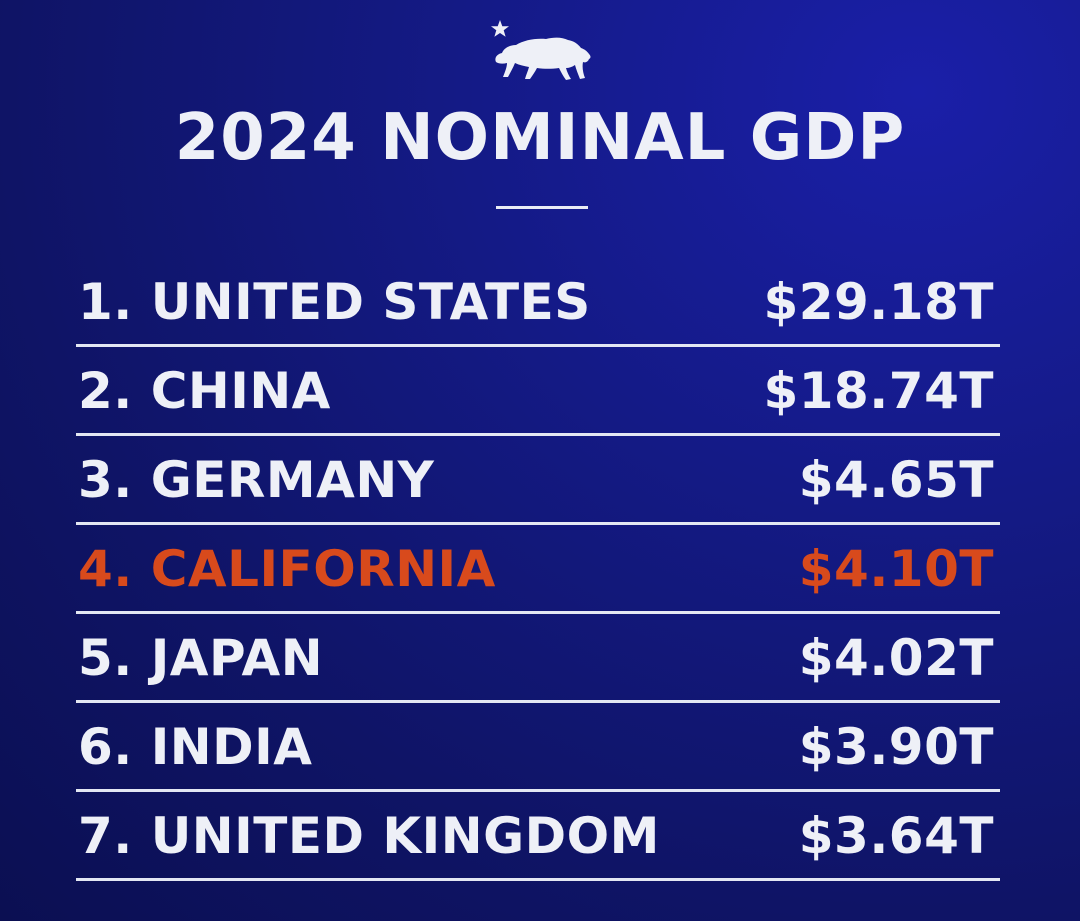 The height and width of the screenshot is (921, 1080). Describe the element at coordinates (256, 480) in the screenshot. I see `row-name: 3. GERMANY` at that location.